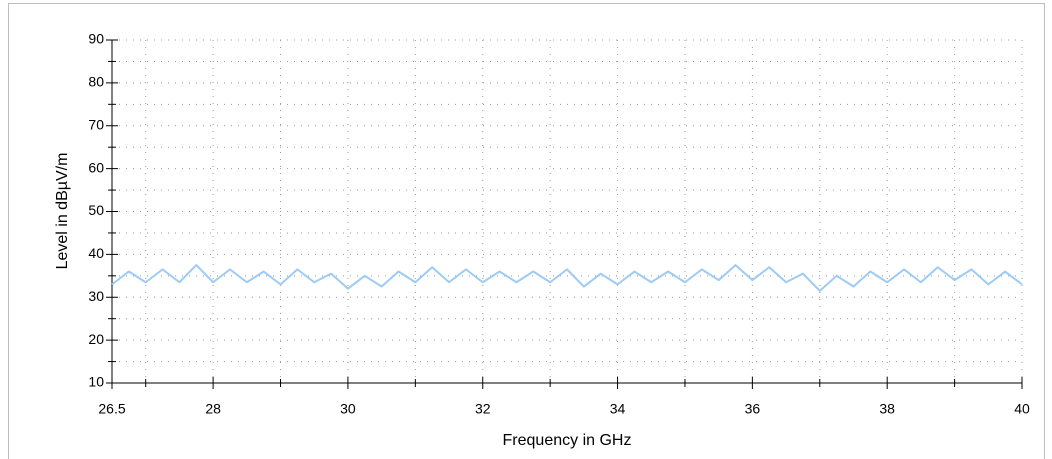 The height and width of the screenshot is (459, 1052). Describe the element at coordinates (96, 124) in the screenshot. I see `y-tick-label: 70` at that location.